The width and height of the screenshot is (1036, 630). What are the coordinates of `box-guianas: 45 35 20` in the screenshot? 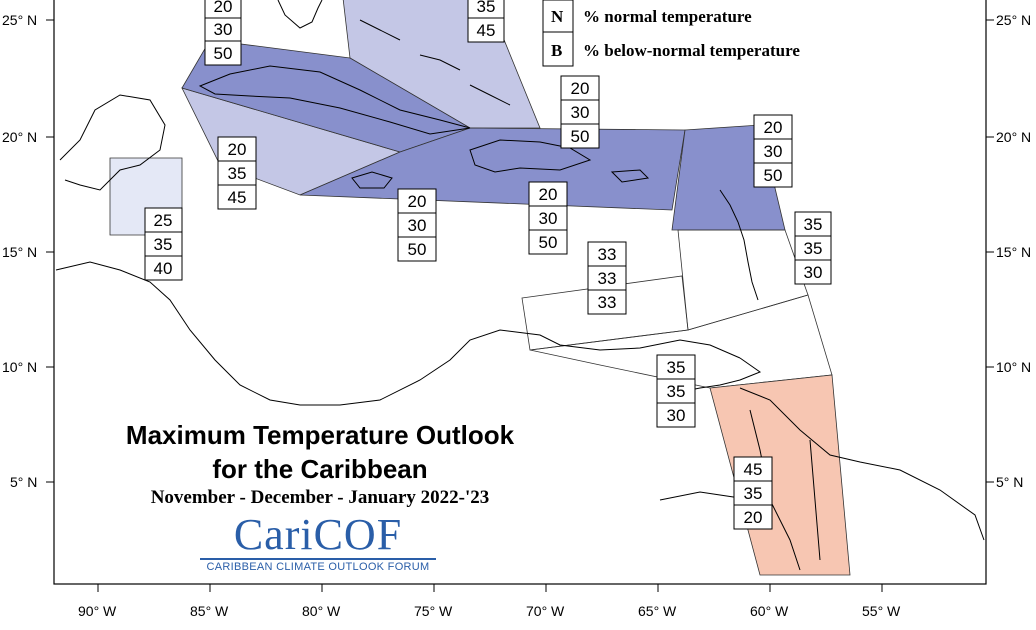 It's located at (753, 493).